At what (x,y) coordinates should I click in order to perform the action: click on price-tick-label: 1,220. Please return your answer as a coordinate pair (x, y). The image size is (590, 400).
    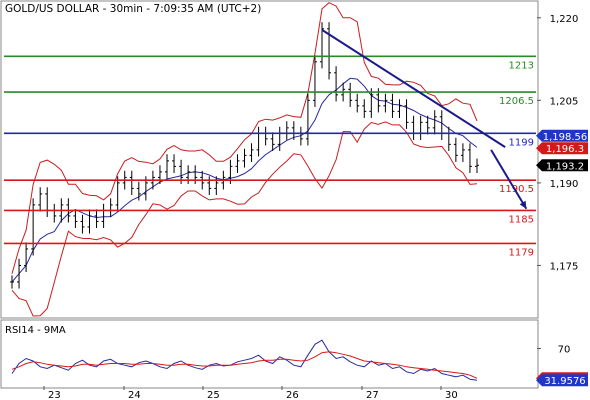
    Looking at the image, I should click on (564, 19).